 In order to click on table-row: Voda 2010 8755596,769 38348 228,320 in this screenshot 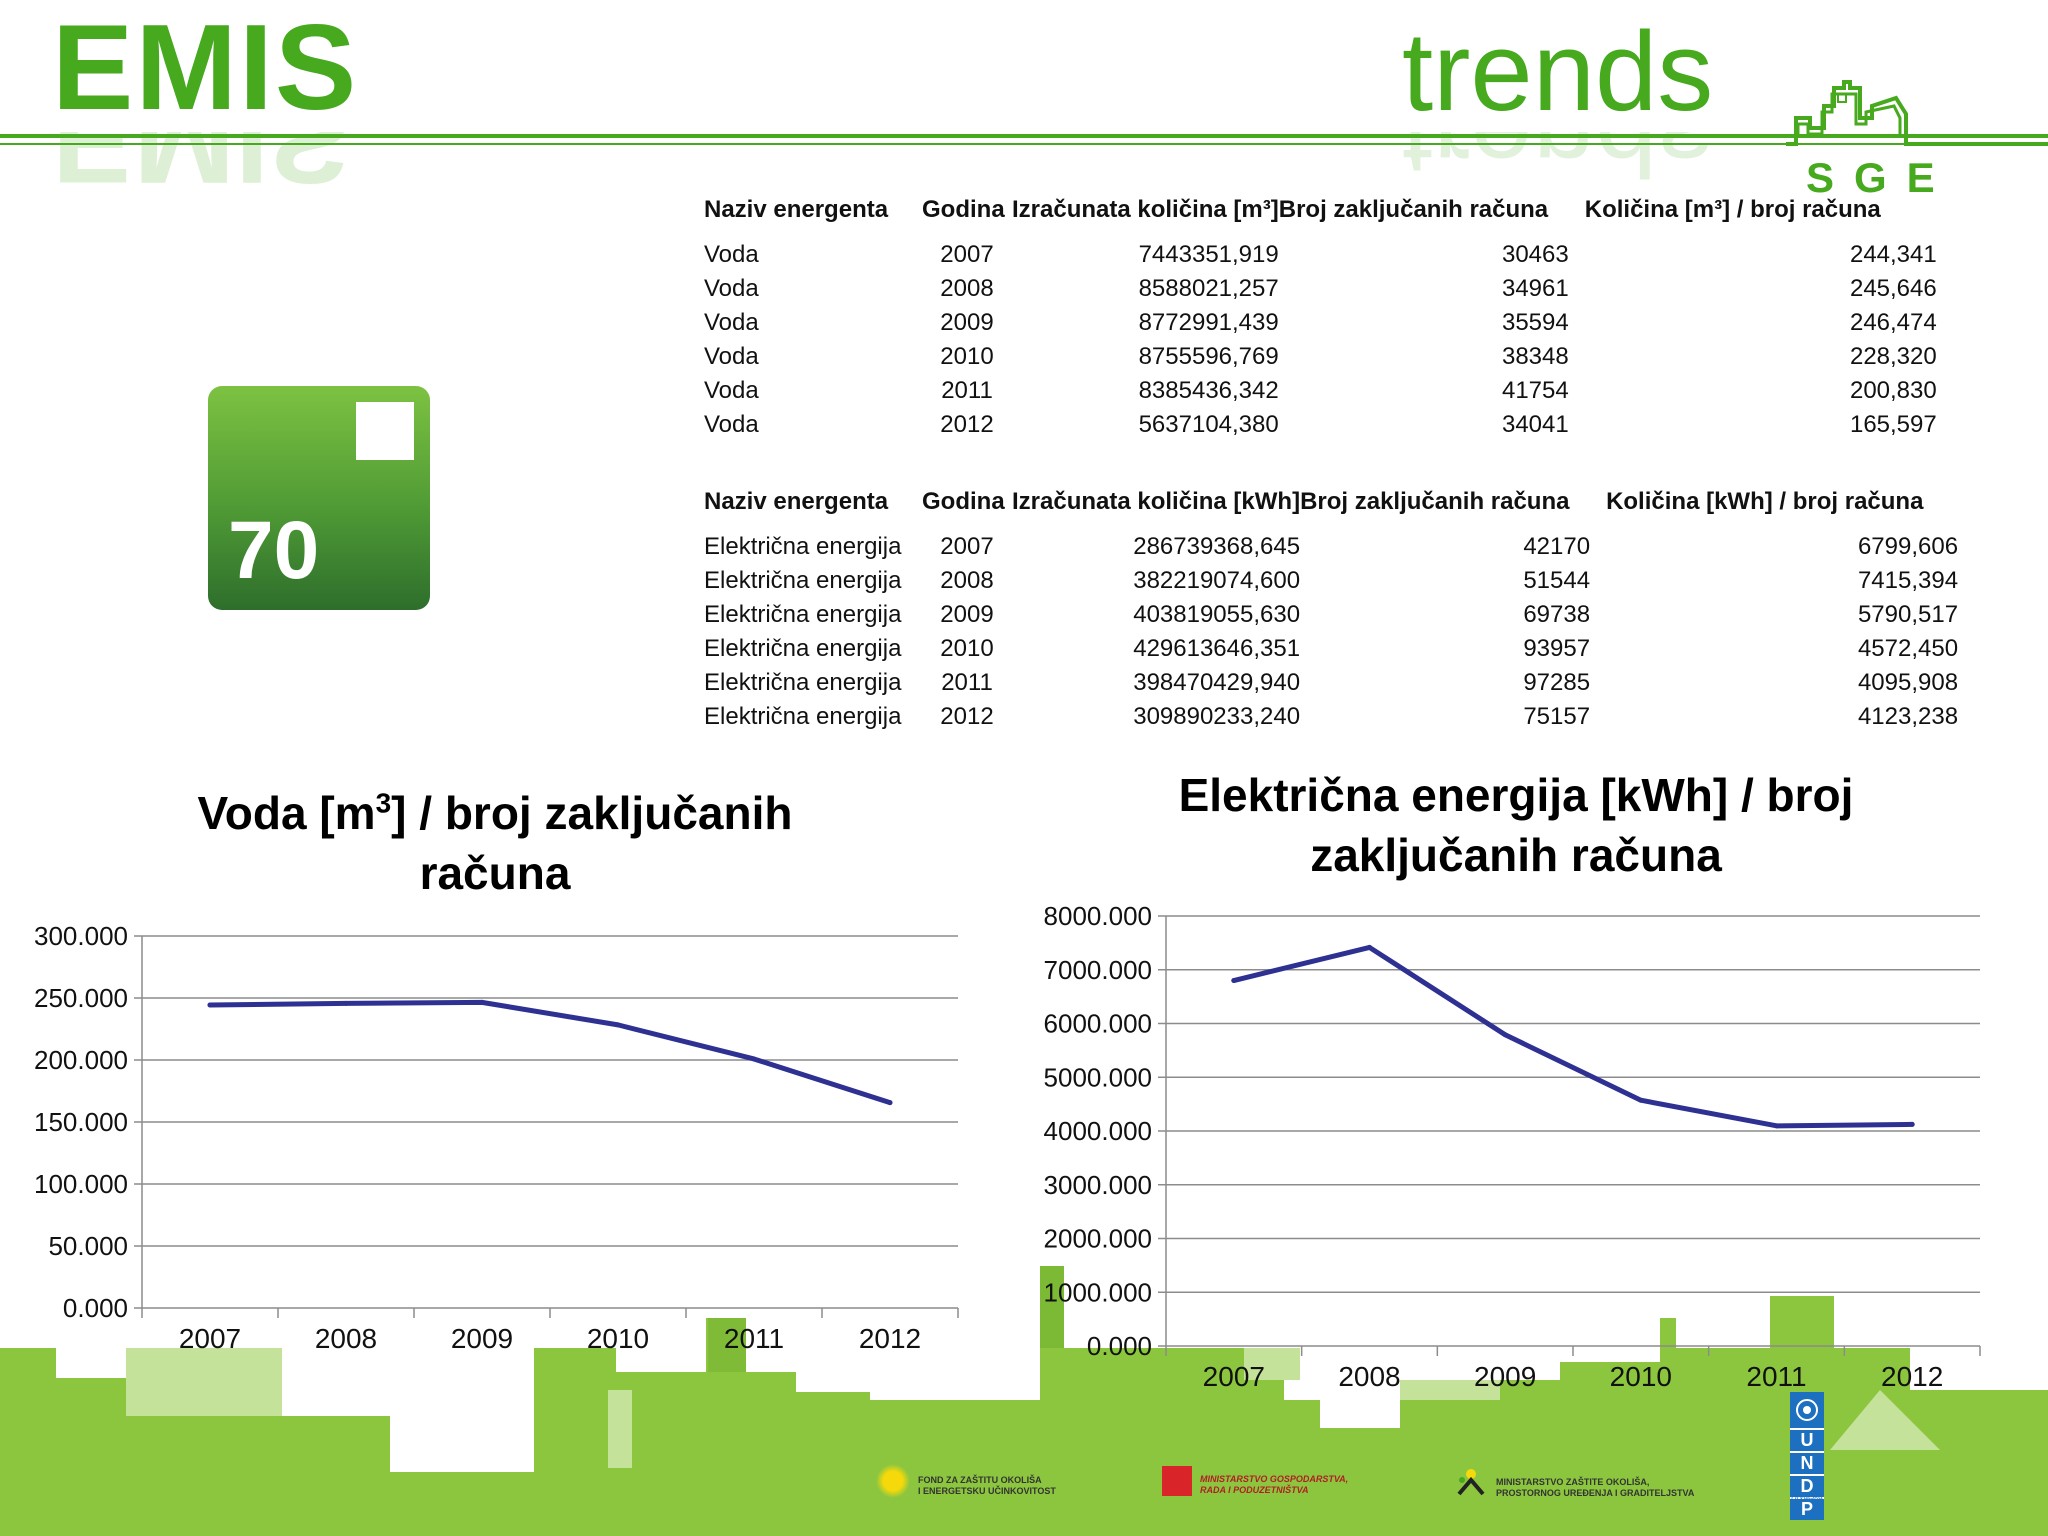, I will do `click(1320, 357)`.